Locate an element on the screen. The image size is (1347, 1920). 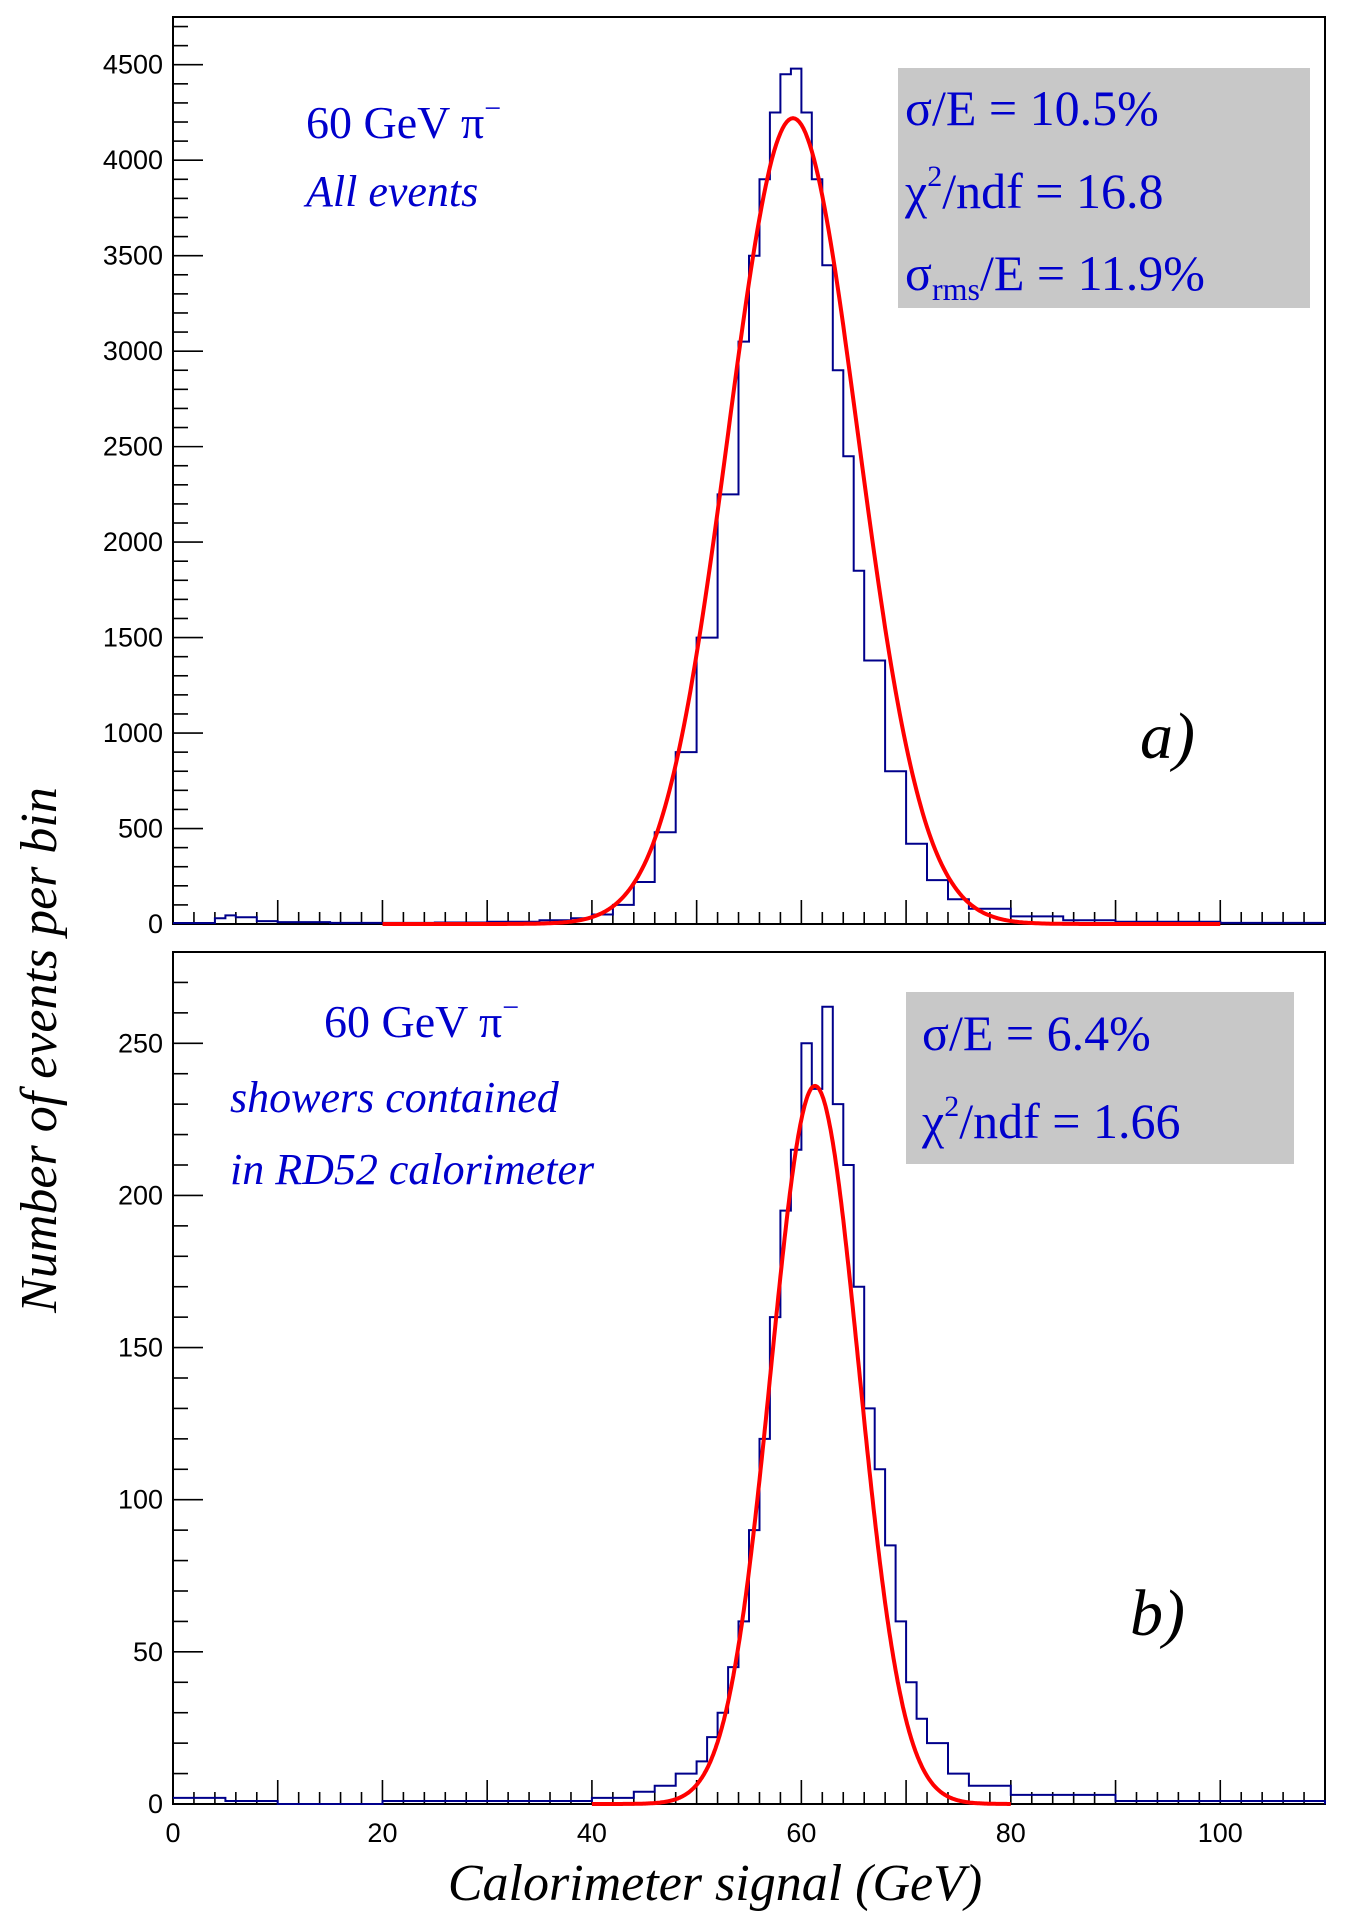
panel-b-ytick-label: 250 is located at coordinates (140, 1043).